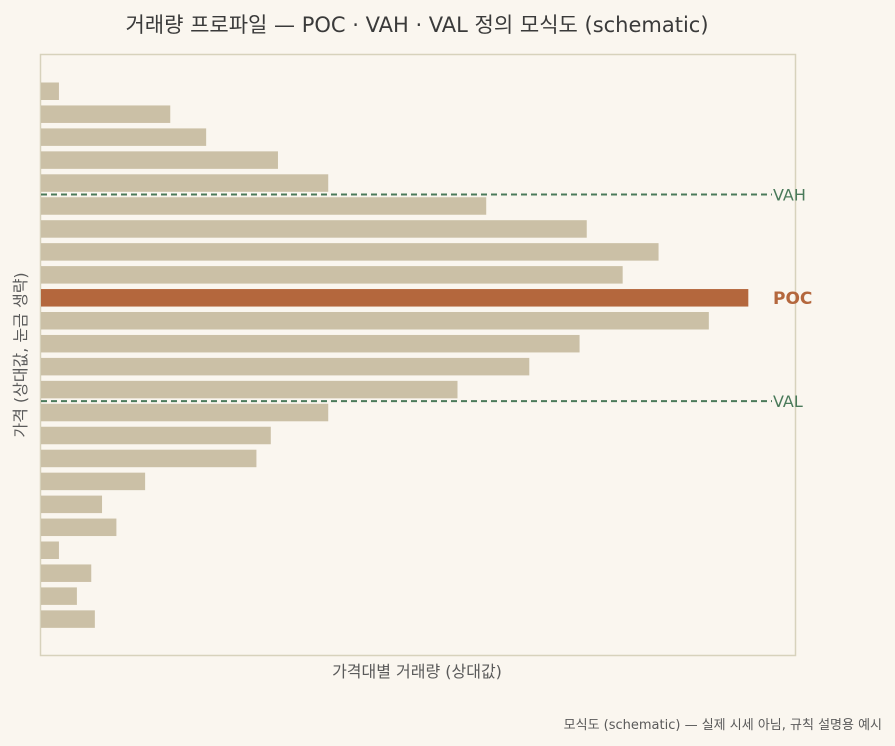 This screenshot has height=746, width=895. Describe the element at coordinates (20, 354) in the screenshot. I see `y-axis-label: 가격 (상대값, 눈금 생략)` at that location.